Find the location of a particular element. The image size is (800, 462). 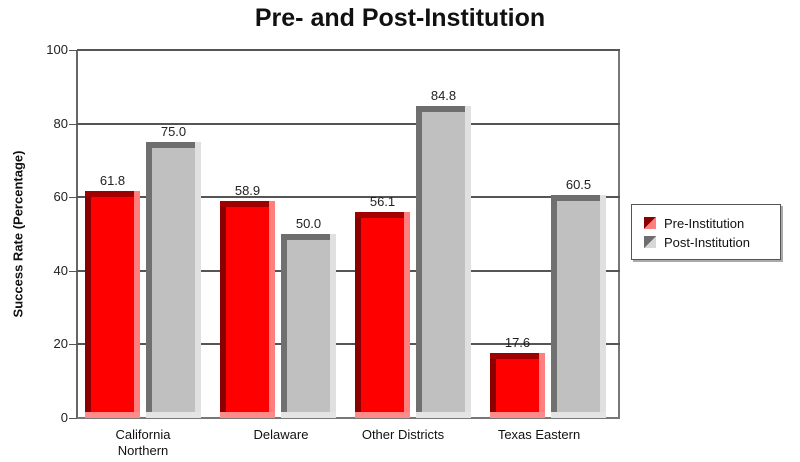

legend-label-post: Post-Institution is located at coordinates (707, 242).